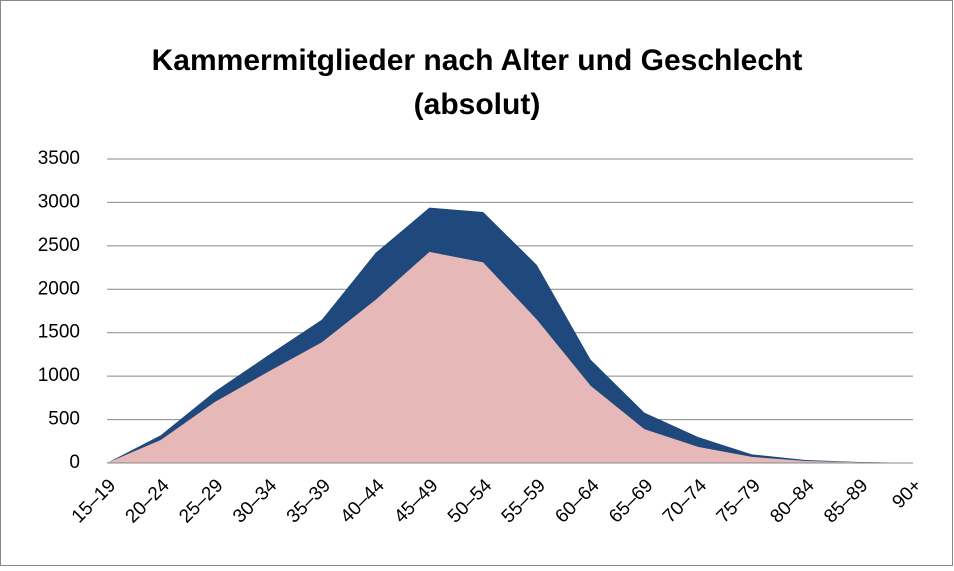 This screenshot has width=954, height=571. What do you see at coordinates (59, 332) in the screenshot?
I see `y-tick-label: 1500` at bounding box center [59, 332].